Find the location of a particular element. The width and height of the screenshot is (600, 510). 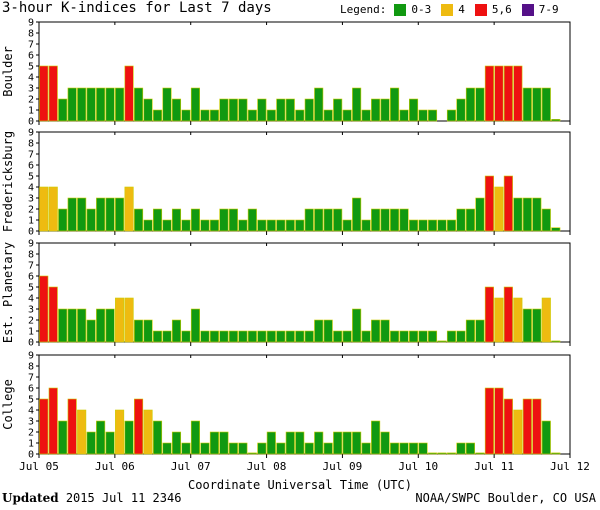

y-tick-label: 1 is located at coordinates (31, 444).